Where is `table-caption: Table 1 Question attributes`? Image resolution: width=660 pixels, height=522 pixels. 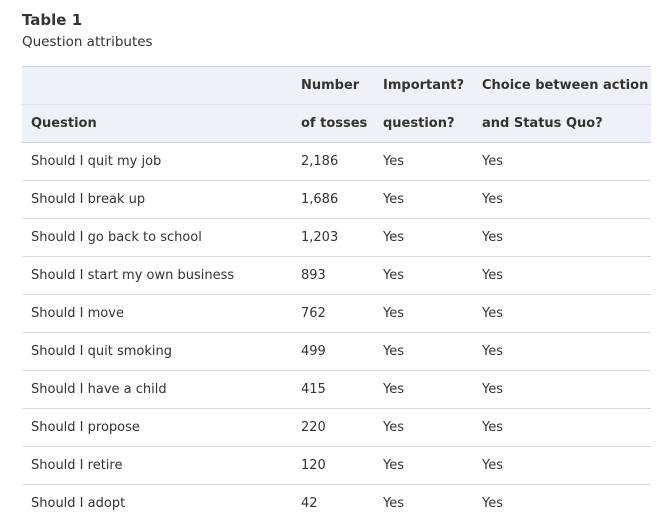 table-caption: Table 1 Question attributes is located at coordinates (87, 32).